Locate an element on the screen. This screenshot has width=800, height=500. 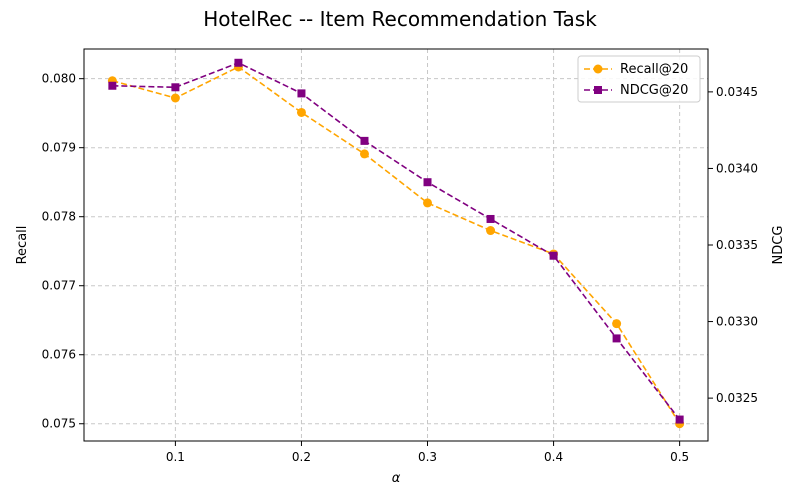
right-y-tick-label: 0.0335 is located at coordinates (737, 245).